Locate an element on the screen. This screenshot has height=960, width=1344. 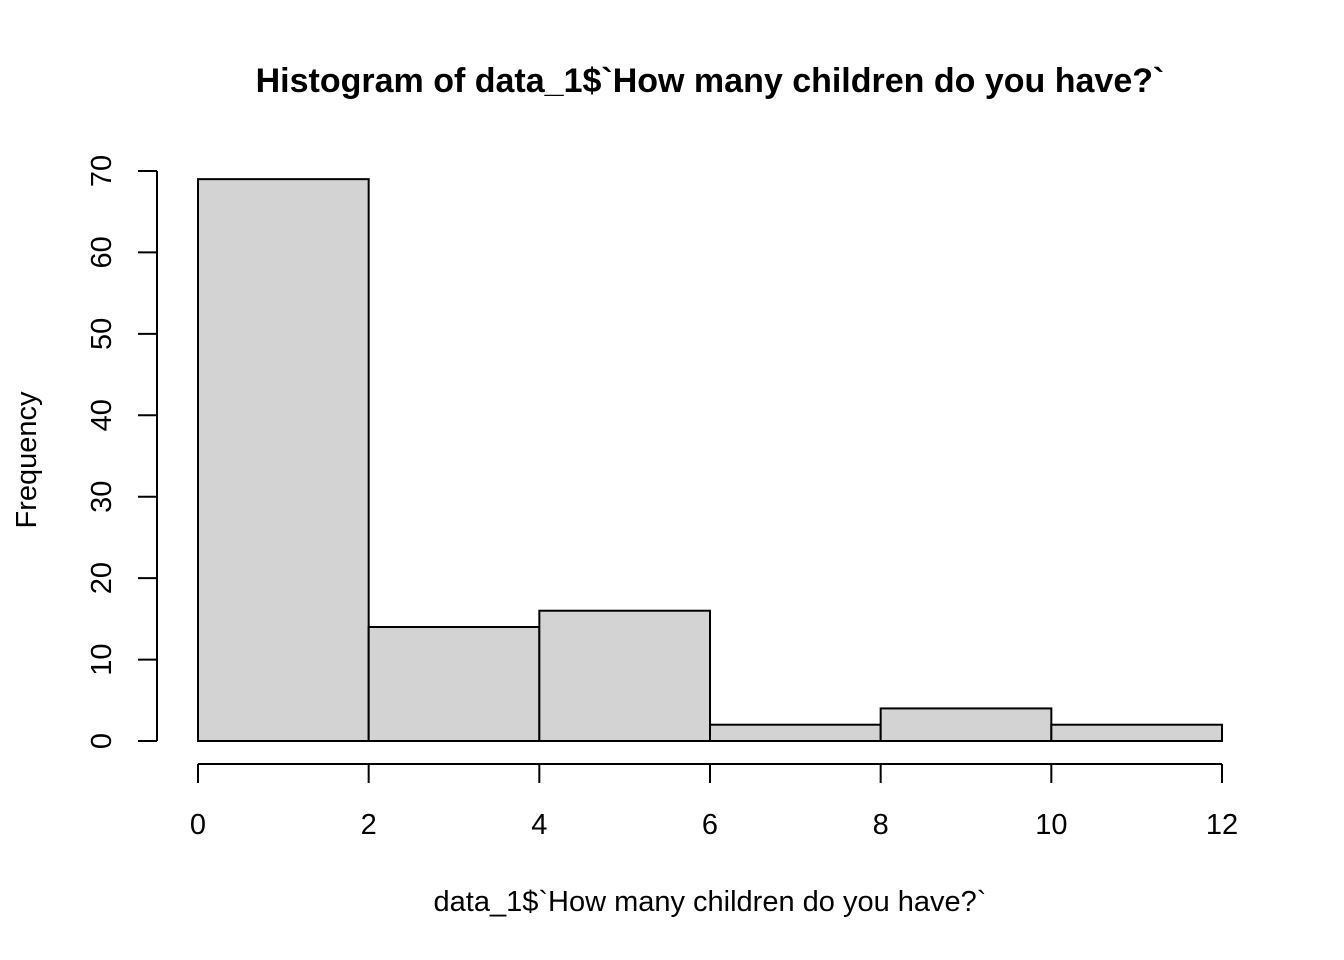
x-tick-label: 2 is located at coordinates (369, 825).